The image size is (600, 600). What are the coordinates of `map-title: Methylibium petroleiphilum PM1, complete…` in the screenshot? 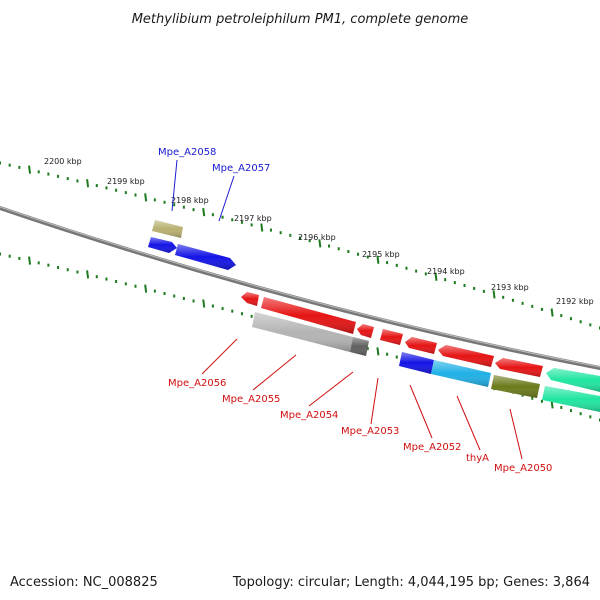 It's located at (300, 19).